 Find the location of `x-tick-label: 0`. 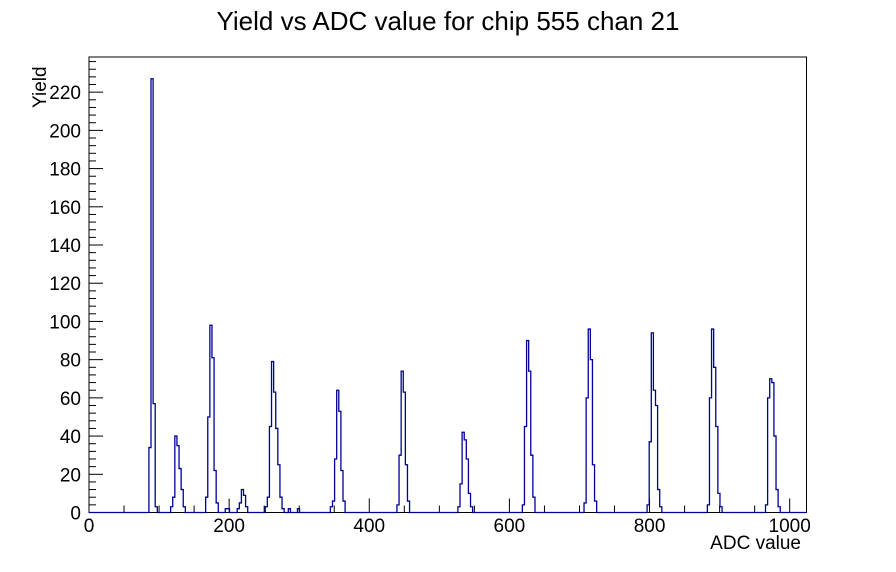

x-tick-label: 0 is located at coordinates (89, 526).